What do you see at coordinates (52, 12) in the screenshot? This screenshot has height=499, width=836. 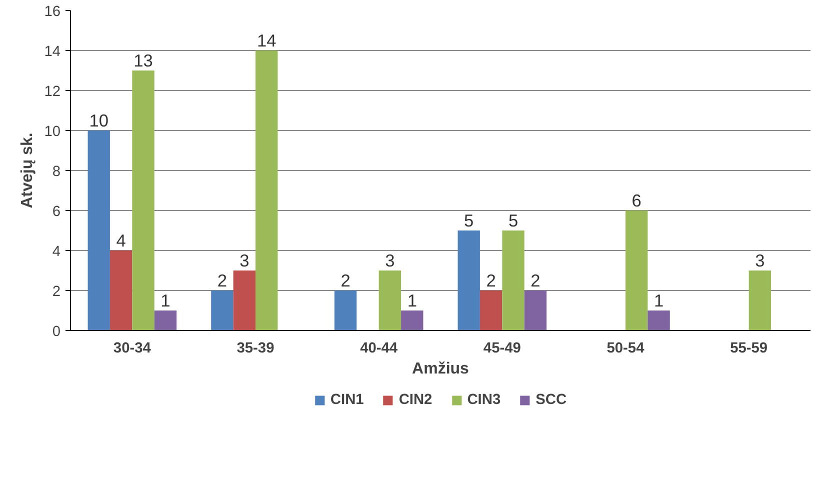 I see `y-tick-label: 16` at bounding box center [52, 12].